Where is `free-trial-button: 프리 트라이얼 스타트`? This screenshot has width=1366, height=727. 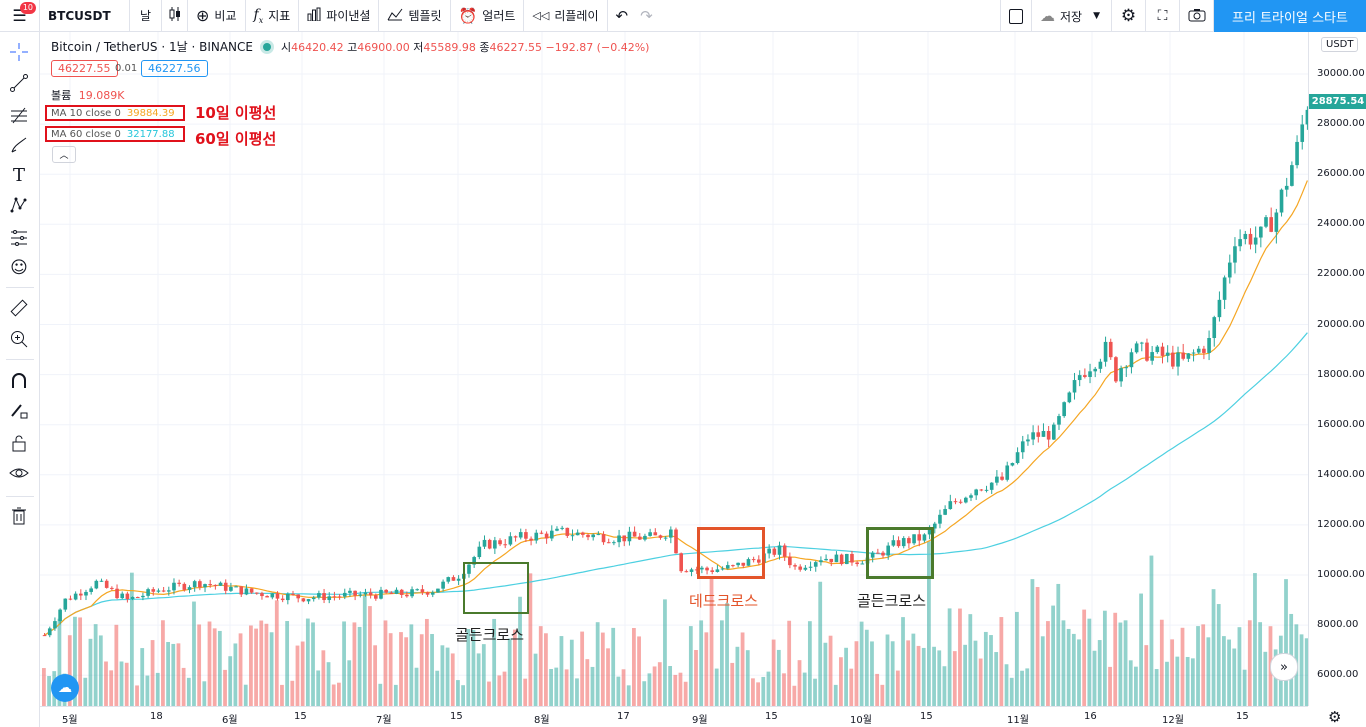
free-trial-button: 프리 트라이얼 스타트 is located at coordinates (1290, 16).